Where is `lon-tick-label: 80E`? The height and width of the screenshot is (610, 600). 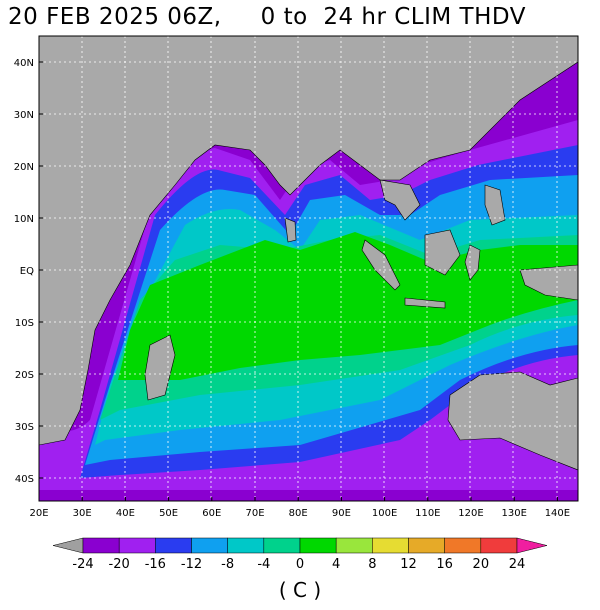 lon-tick-label: 80E is located at coordinates (298, 513).